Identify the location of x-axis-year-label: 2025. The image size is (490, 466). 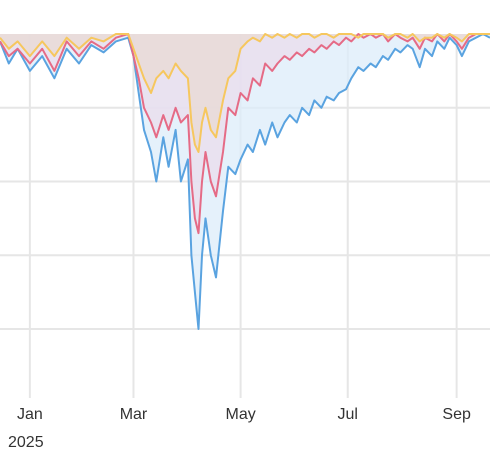
(26, 442).